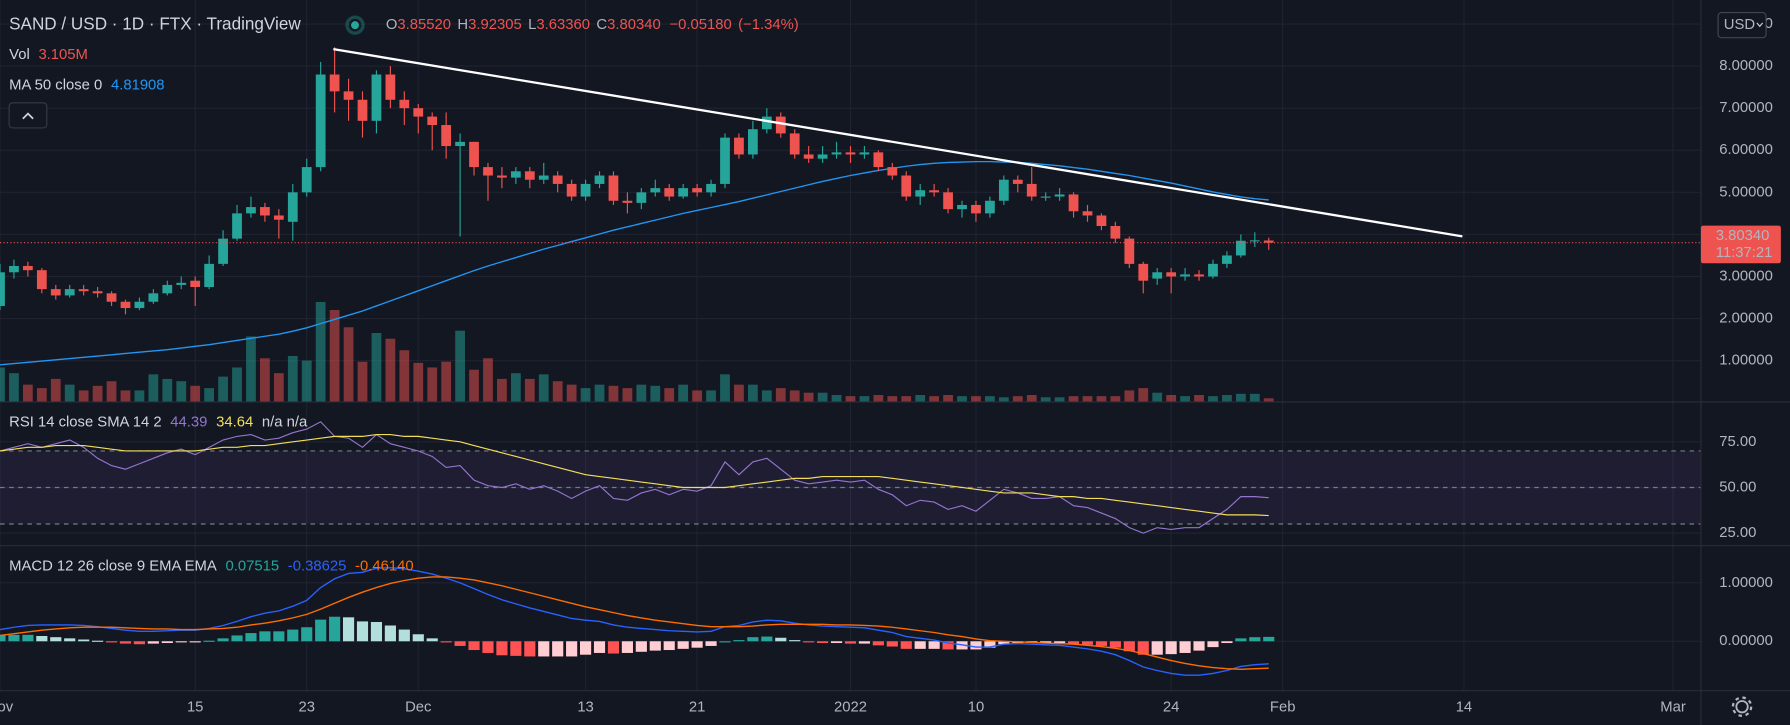 The width and height of the screenshot is (1790, 725). I want to click on ohlc-value: 3.92305, so click(495, 25).